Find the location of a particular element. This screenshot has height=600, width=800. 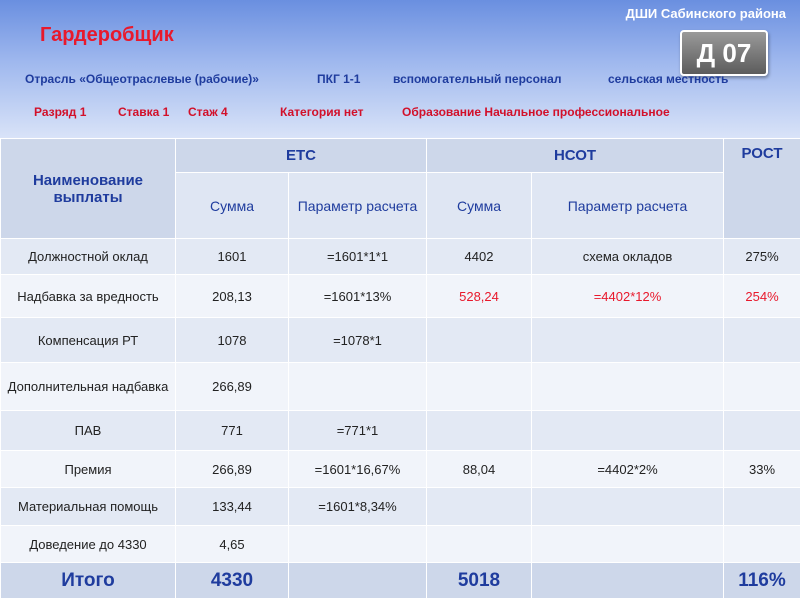

ets-param-cell: =1601*8,34% is located at coordinates (357, 506).